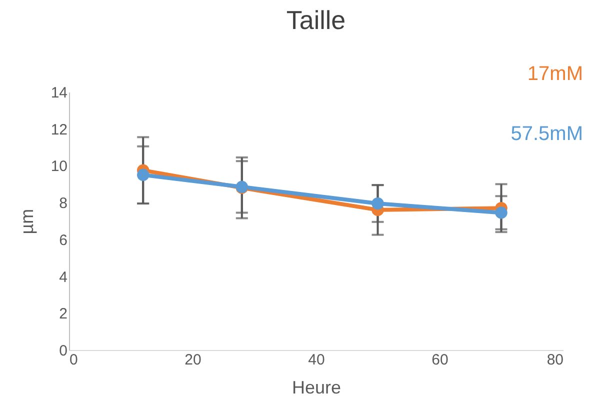 The height and width of the screenshot is (414, 615). Describe the element at coordinates (316, 20) in the screenshot. I see `chart-title: Taille` at that location.